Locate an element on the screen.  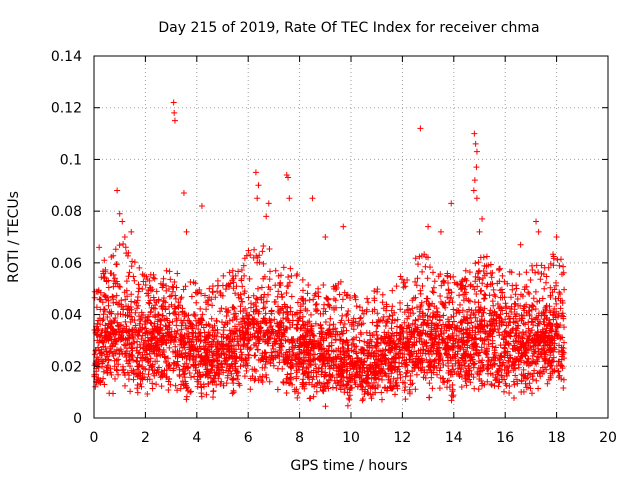
y-tick-label: 0.08 is located at coordinates (66, 212).